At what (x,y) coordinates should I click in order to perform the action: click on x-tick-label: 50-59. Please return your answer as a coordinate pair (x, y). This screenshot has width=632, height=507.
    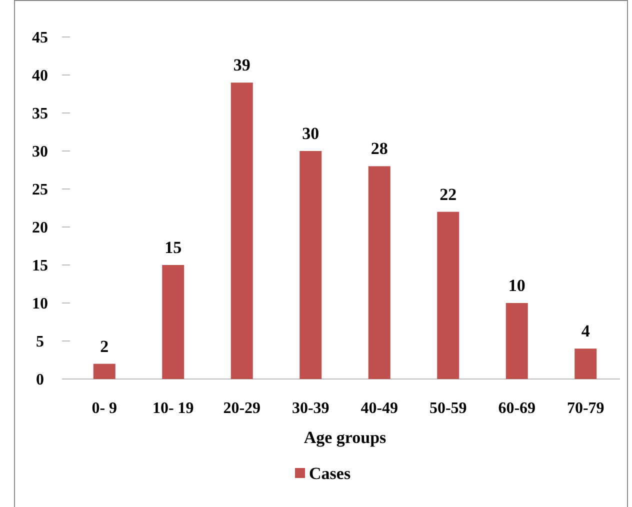
    Looking at the image, I should click on (448, 408).